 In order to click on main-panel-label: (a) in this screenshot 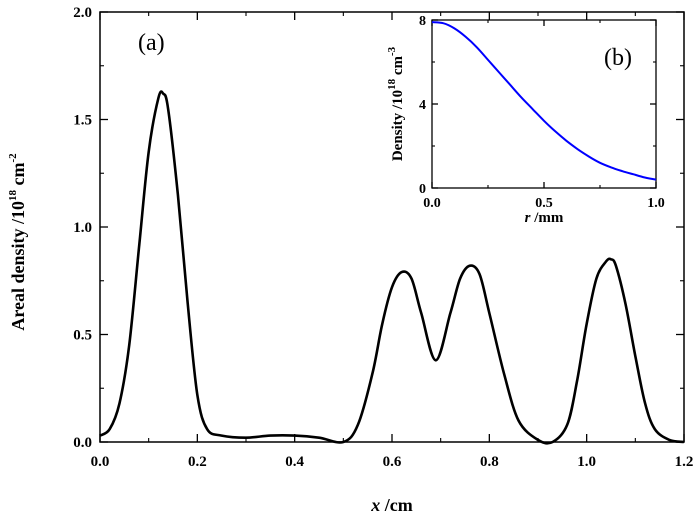, I will do `click(151, 43)`.